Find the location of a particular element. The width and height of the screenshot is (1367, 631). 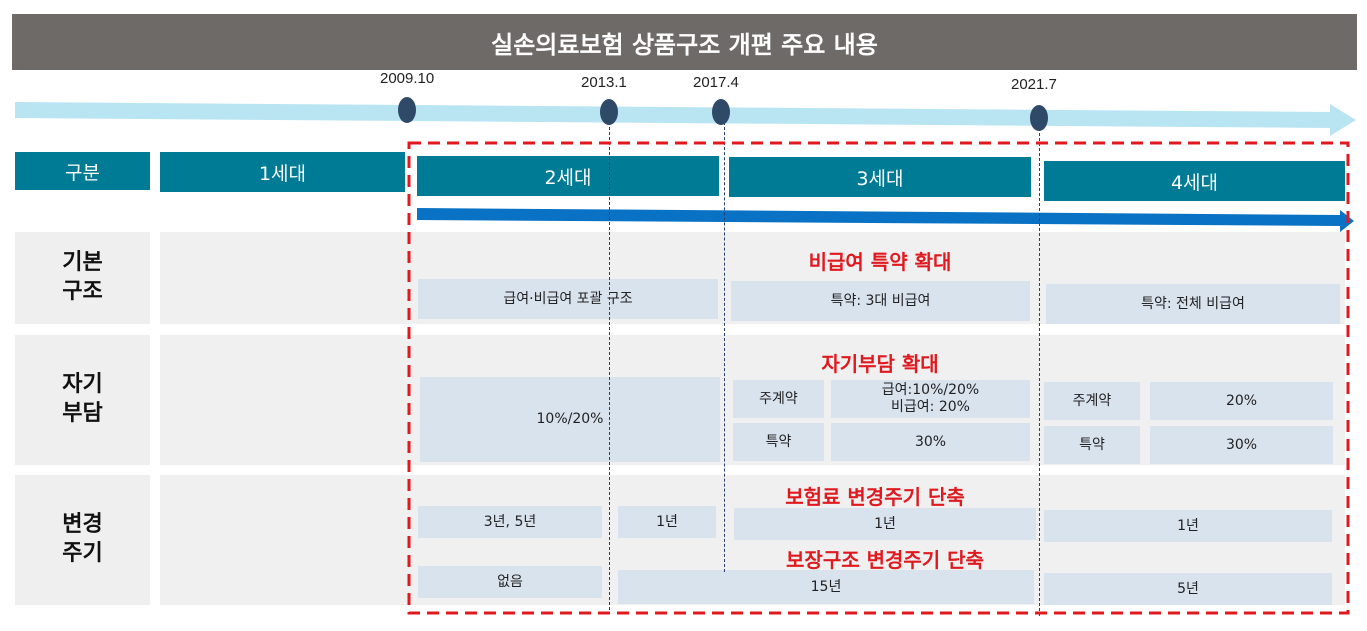

basic-gen2-cell: 급여·비급여 포괄 구조 is located at coordinates (568, 299).